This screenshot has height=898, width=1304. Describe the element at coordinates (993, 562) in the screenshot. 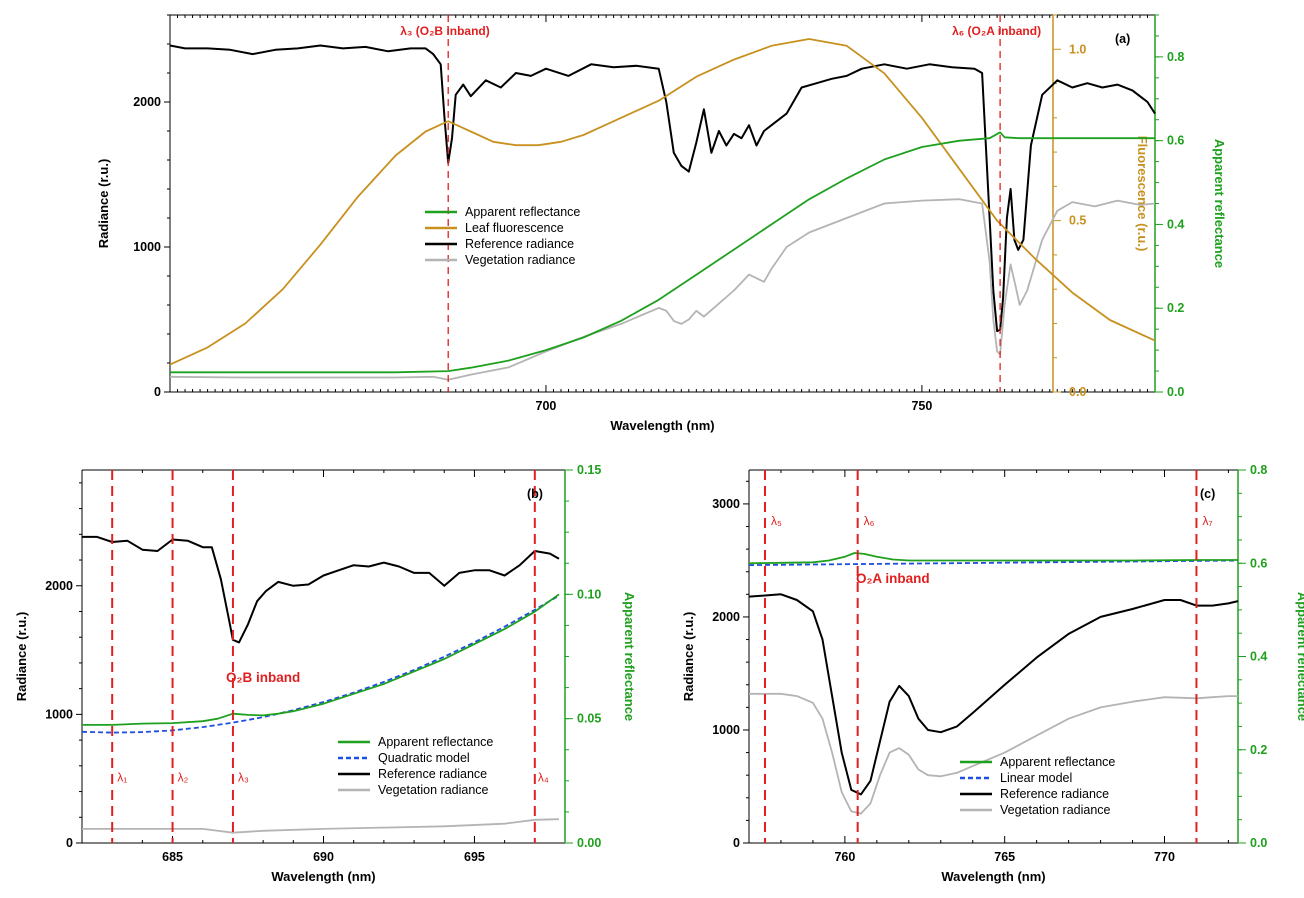

I see `series-linear-model` at that location.